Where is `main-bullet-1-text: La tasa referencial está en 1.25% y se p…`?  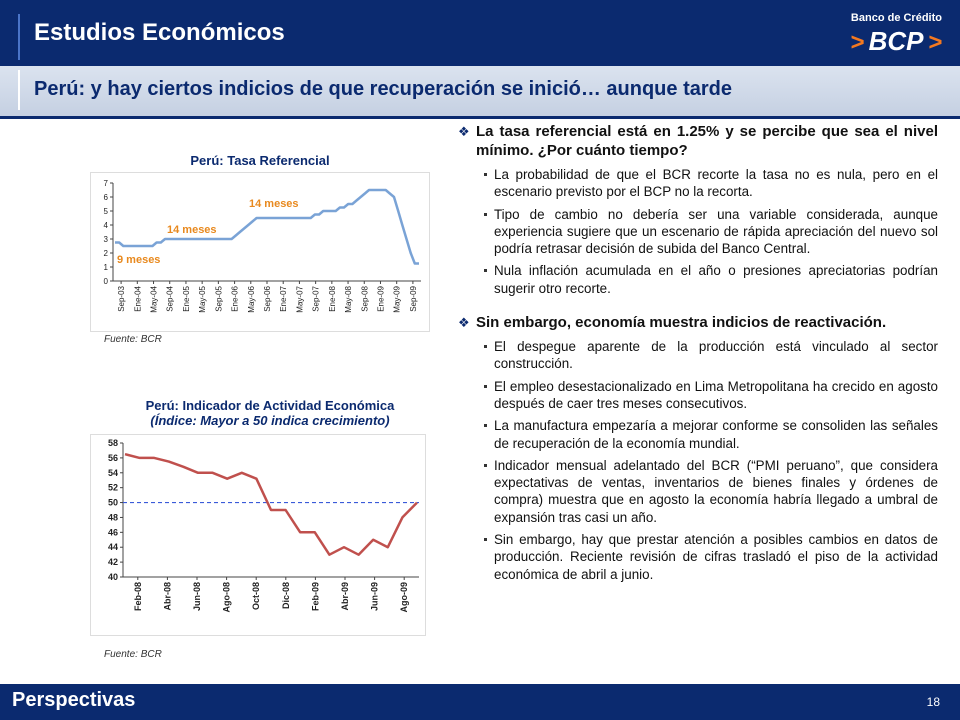
main-bullet-1-text: La tasa referencial está en 1.25% y se p… is located at coordinates (707, 141).